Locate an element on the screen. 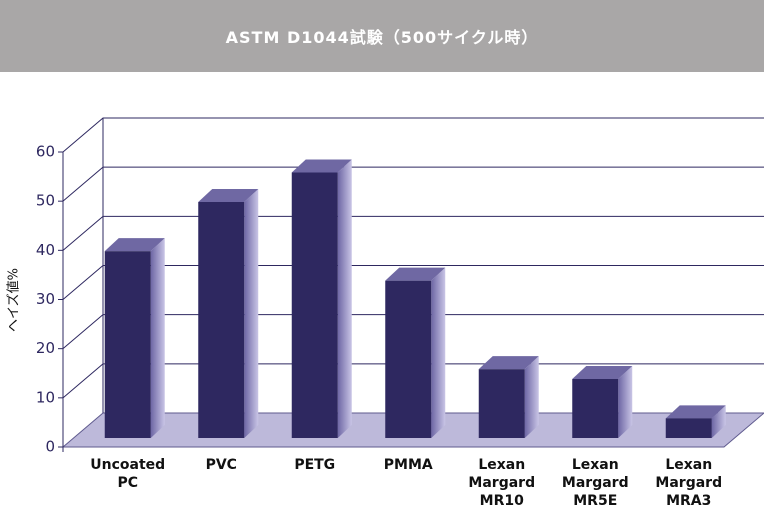  y-tick-label: 30 is located at coordinates (45, 299).